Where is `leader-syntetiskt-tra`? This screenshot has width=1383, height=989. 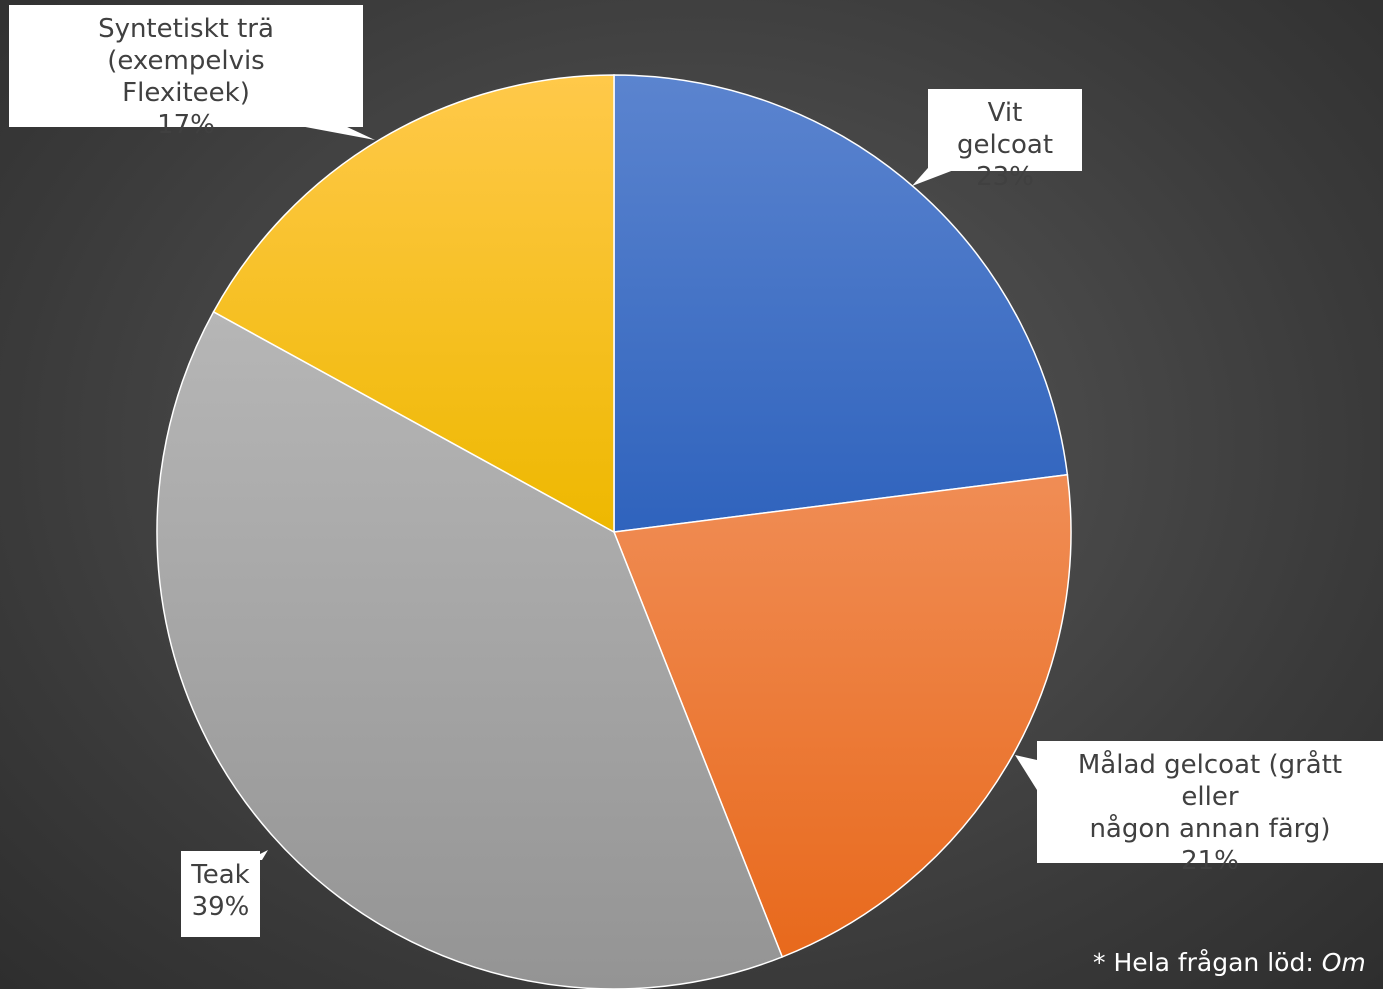 leader-syntetiskt-tra is located at coordinates (337, 133).